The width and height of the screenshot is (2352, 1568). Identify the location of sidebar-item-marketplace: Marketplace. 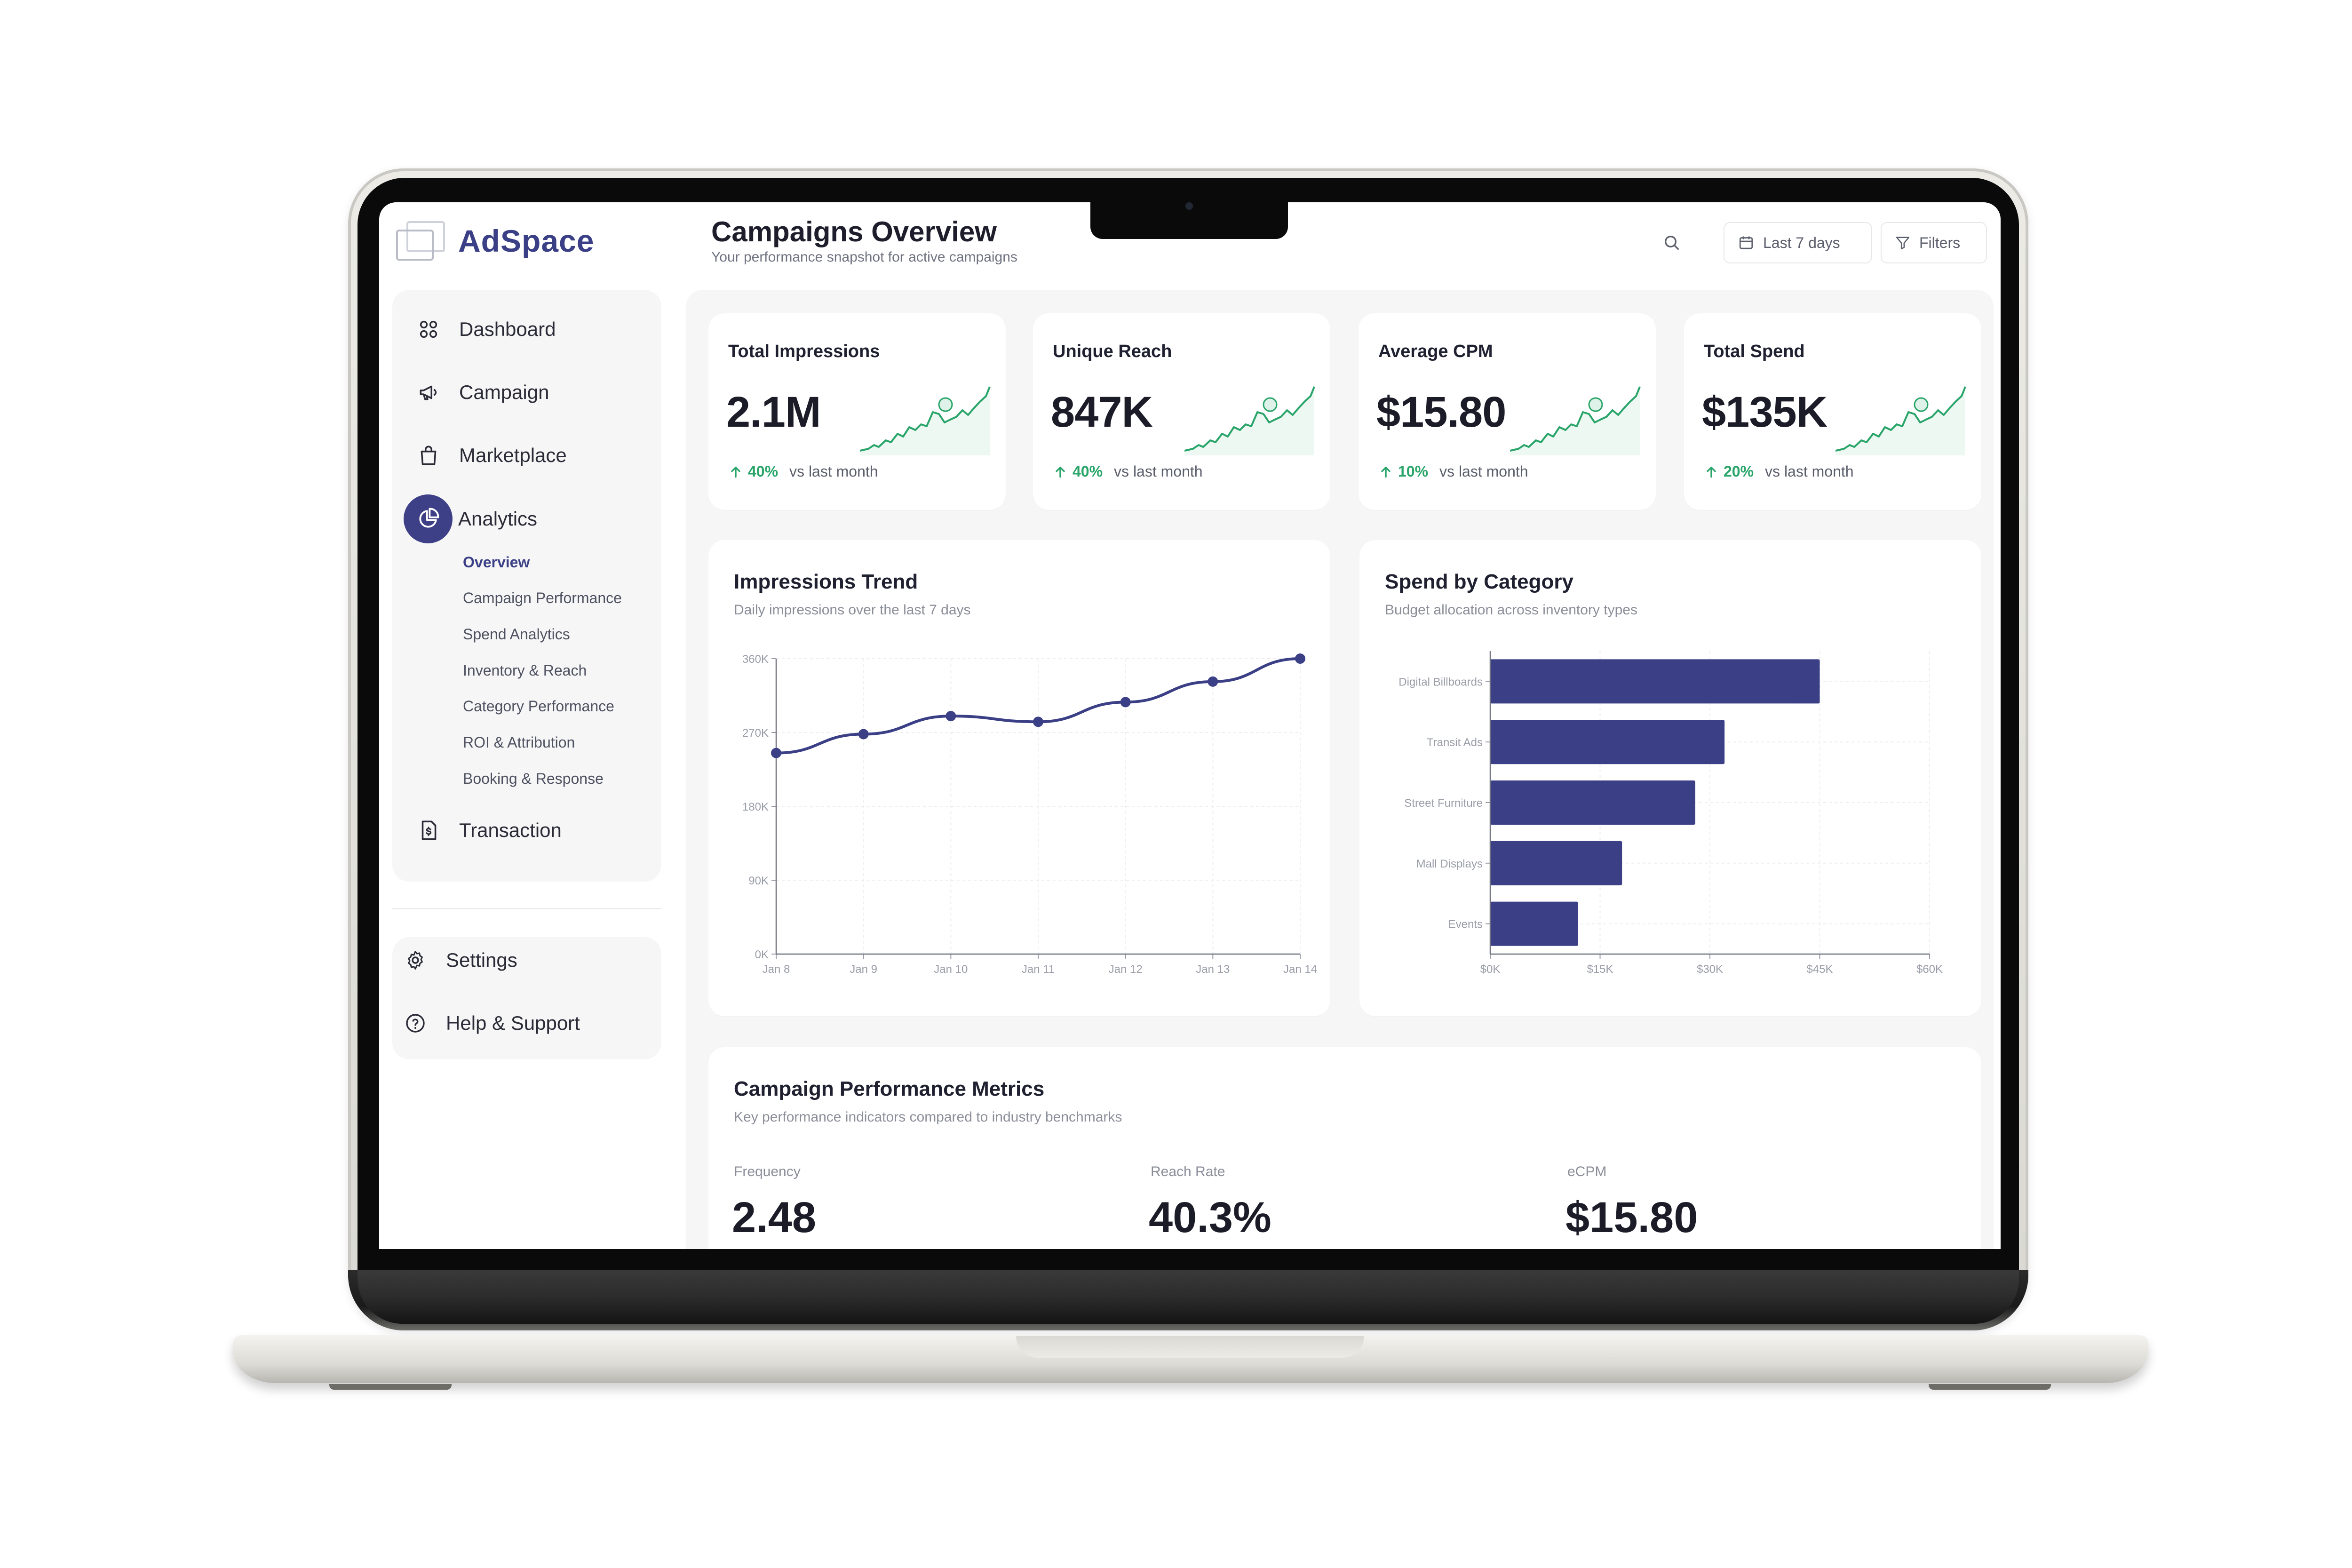
(491, 455).